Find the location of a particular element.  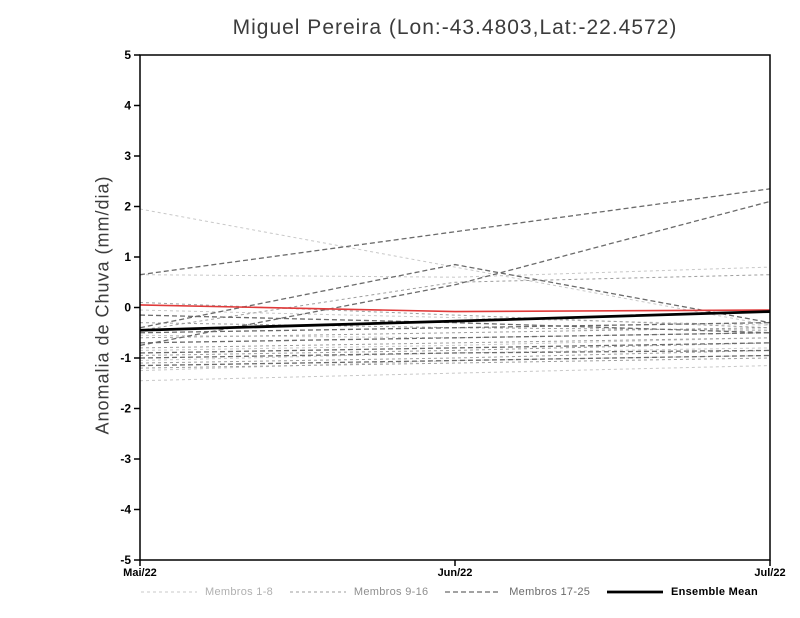

legend-item: Ensemble Mean is located at coordinates (682, 592).